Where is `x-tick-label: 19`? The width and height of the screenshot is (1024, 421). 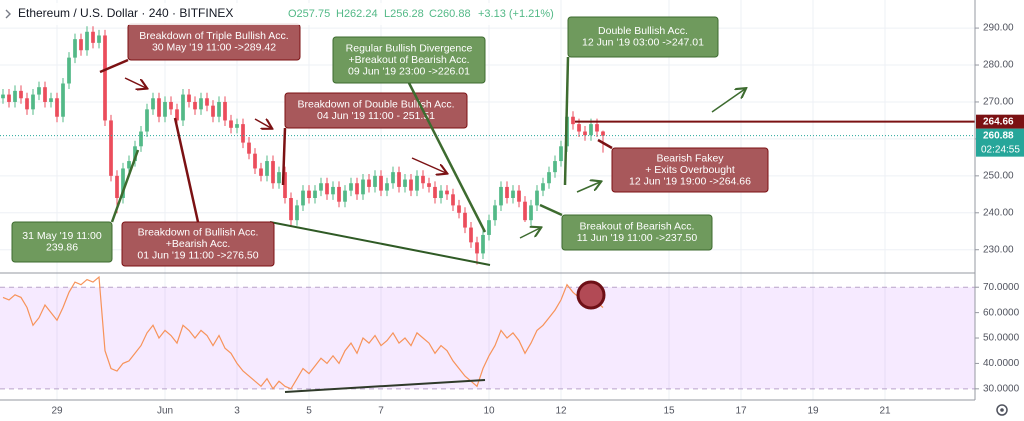 x-tick-label: 19 is located at coordinates (813, 411).